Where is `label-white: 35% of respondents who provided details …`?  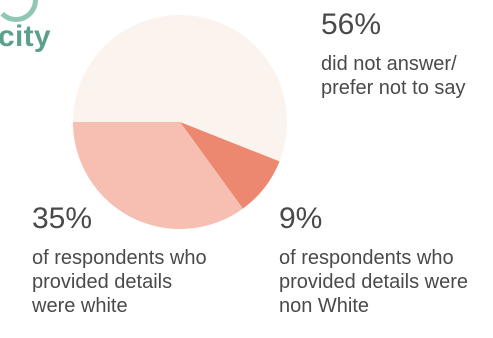
label-white: 35% of respondents who provided details … is located at coordinates (122, 260).